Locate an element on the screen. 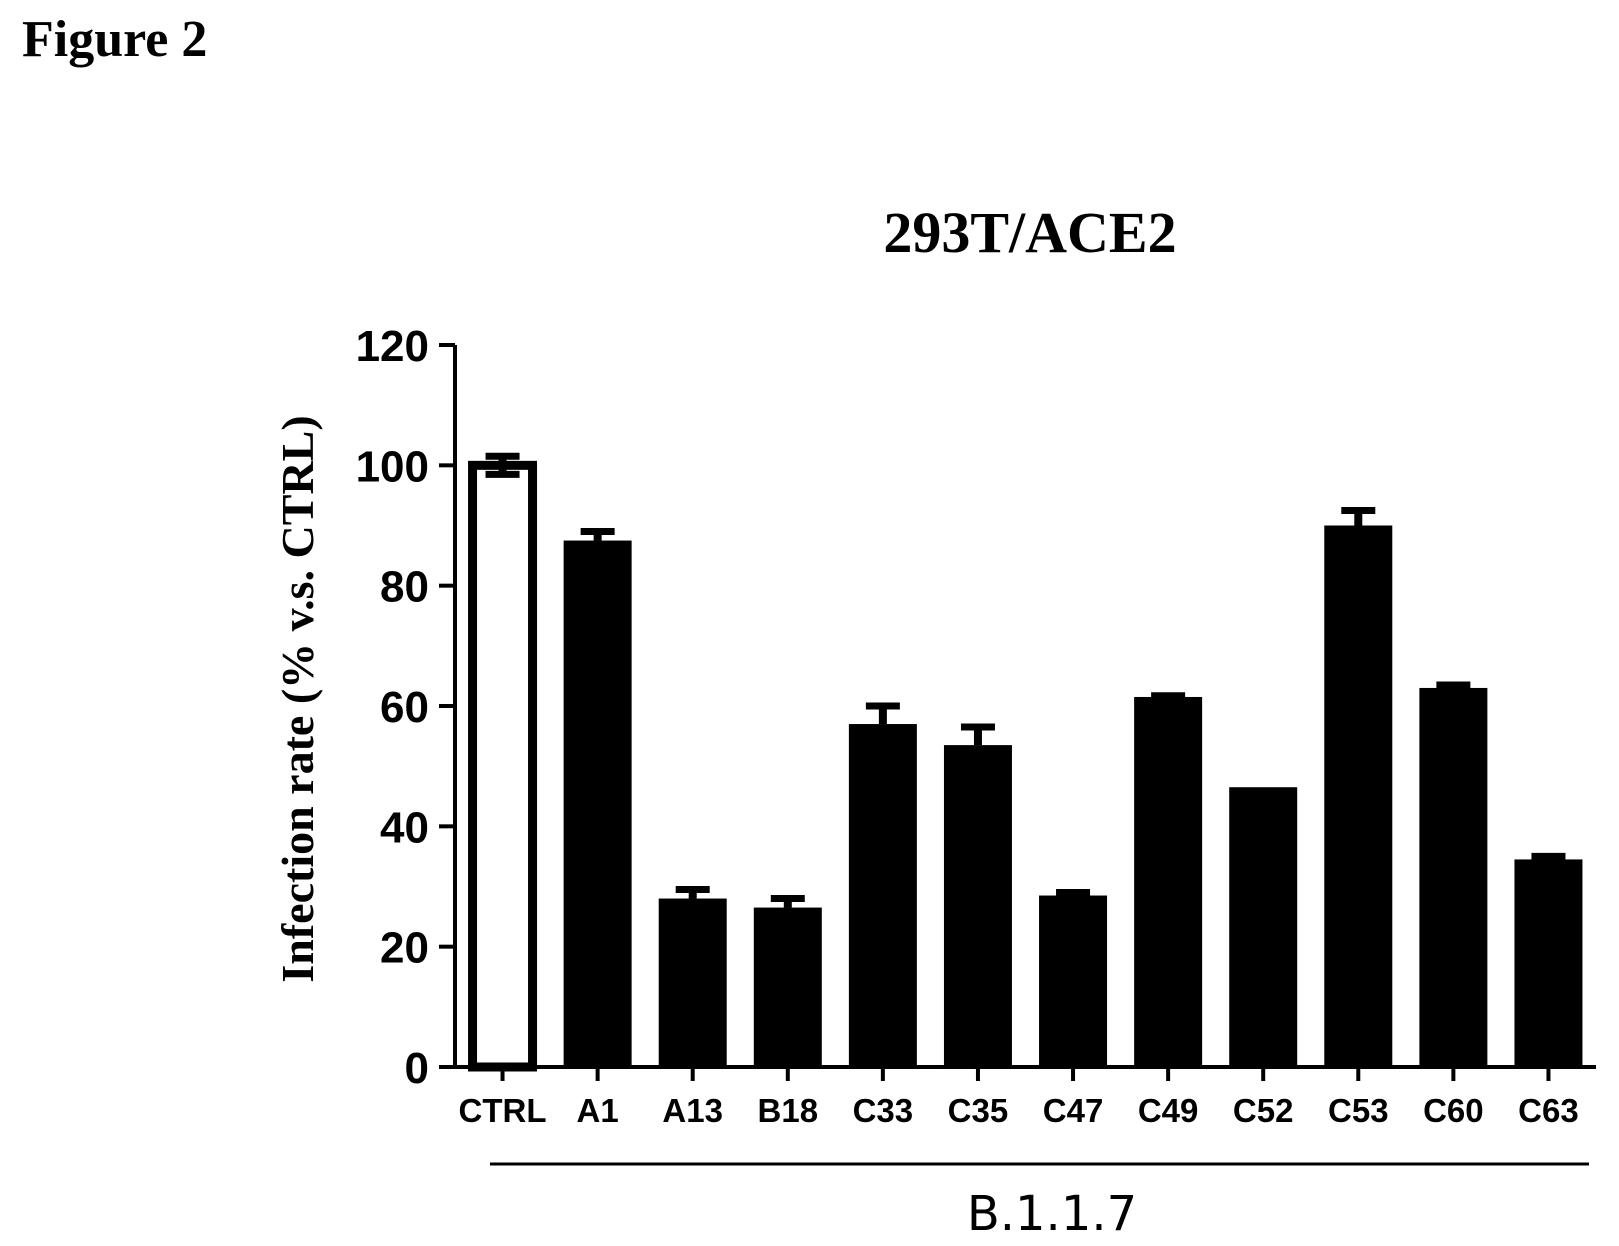  y-tick-label: 20 is located at coordinates (404, 948).